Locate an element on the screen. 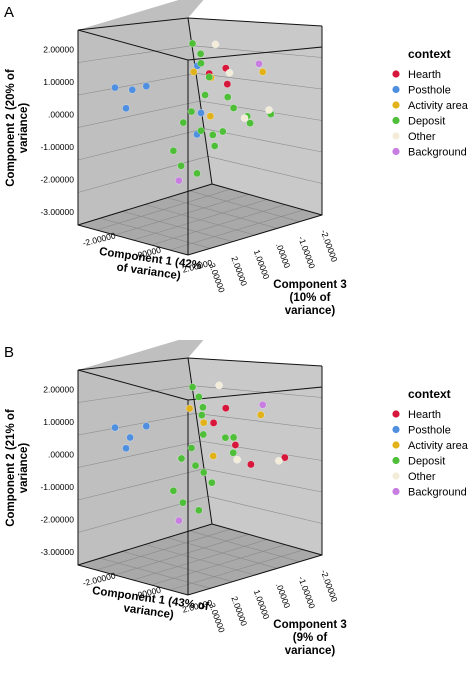  legend-item-label: Other is located at coordinates (422, 477).